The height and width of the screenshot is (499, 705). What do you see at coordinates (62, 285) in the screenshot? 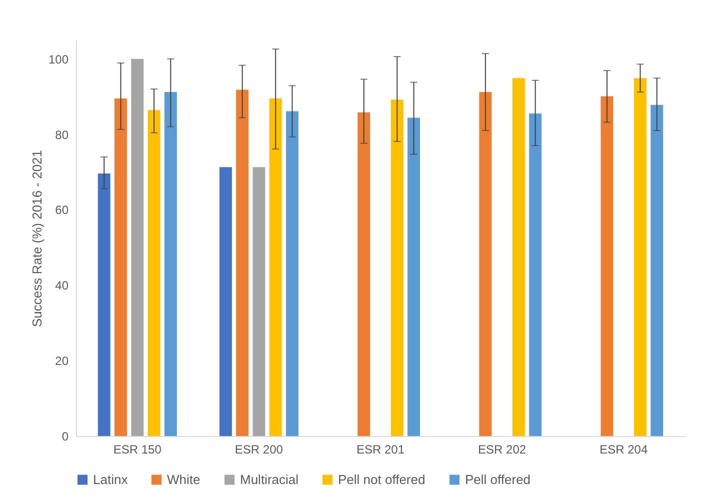
I see `y-tick-label: 40` at bounding box center [62, 285].